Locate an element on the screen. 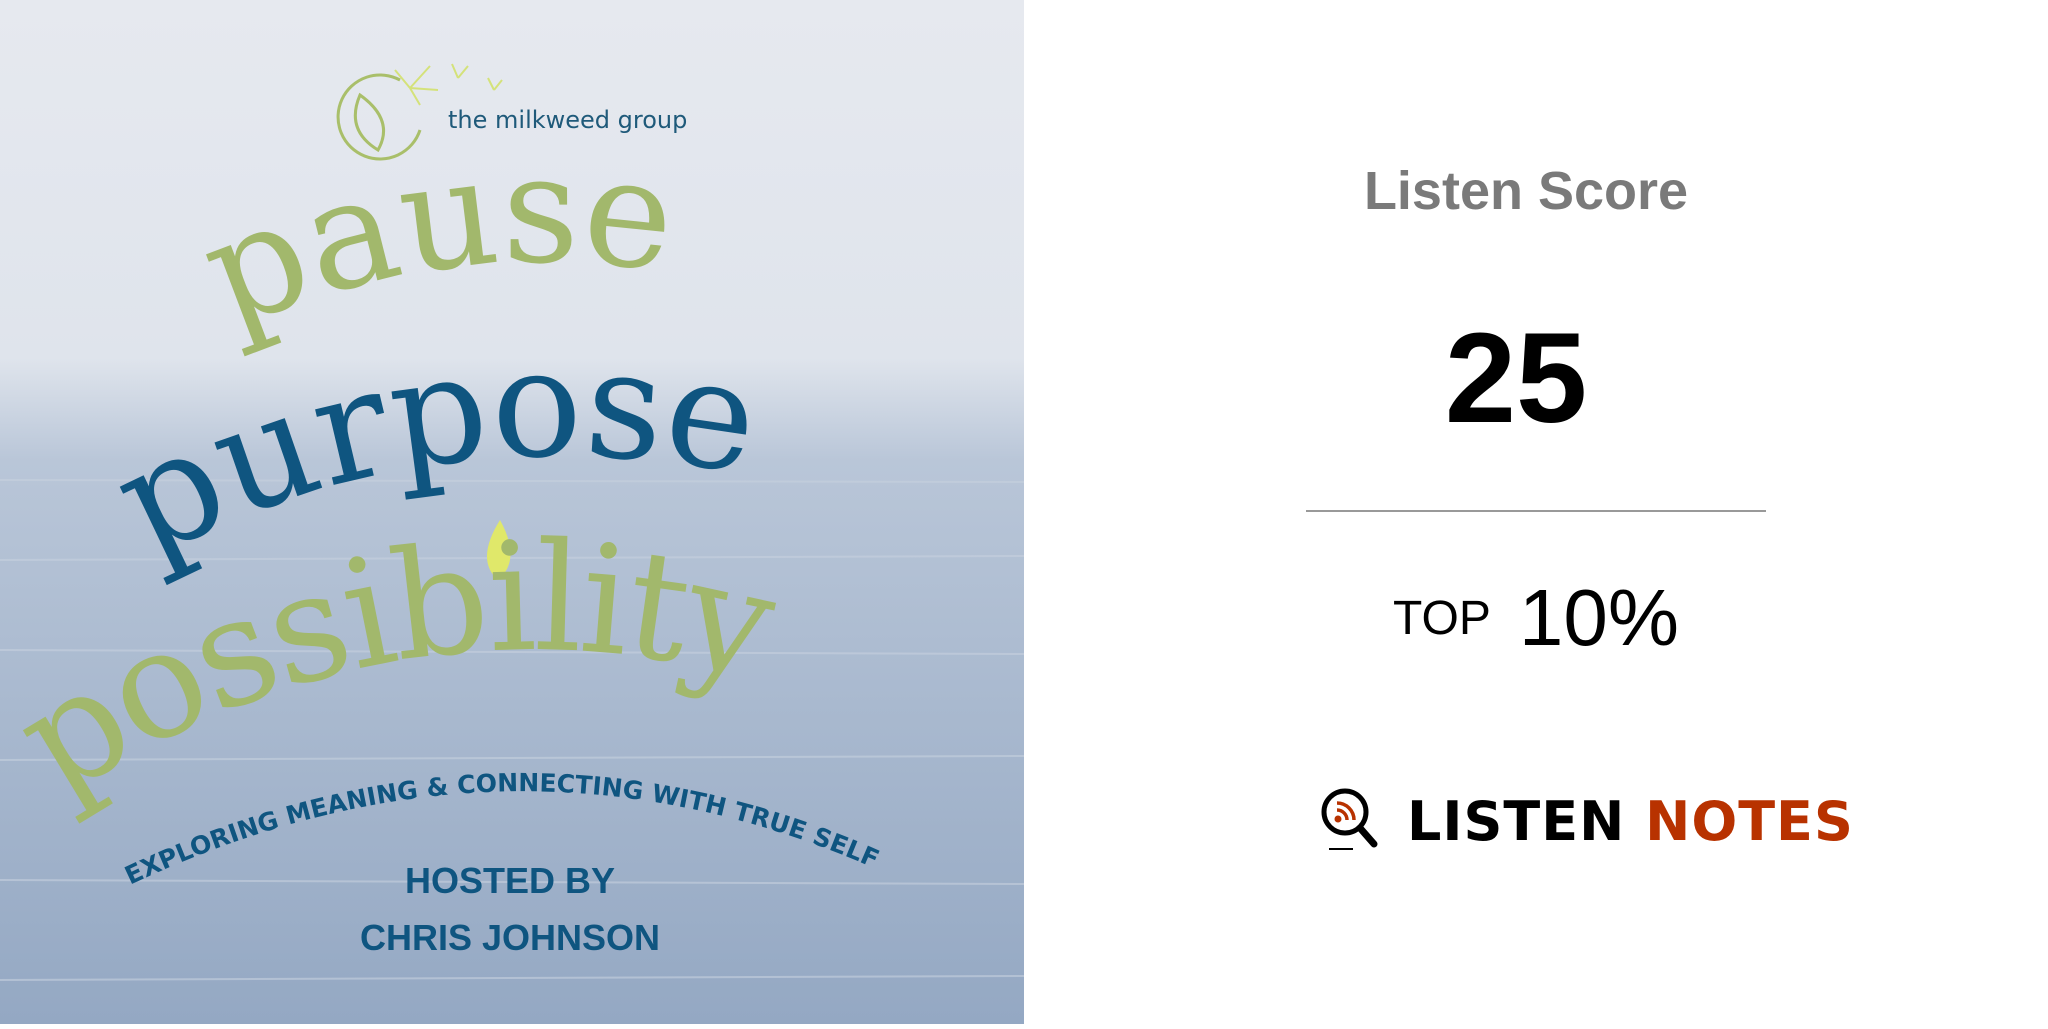 The width and height of the screenshot is (2048, 1029). listen-notes-logo: LISTEN NOTES is located at coordinates (1586, 821).